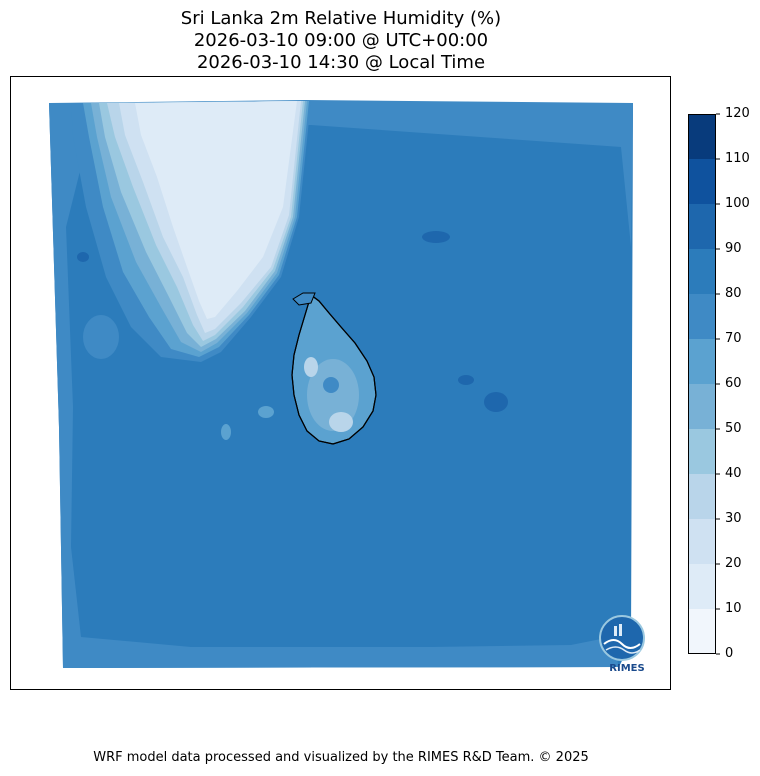 The image size is (760, 776). What do you see at coordinates (733, 248) in the screenshot?
I see `colorbar-tick-label: 90` at bounding box center [733, 248].